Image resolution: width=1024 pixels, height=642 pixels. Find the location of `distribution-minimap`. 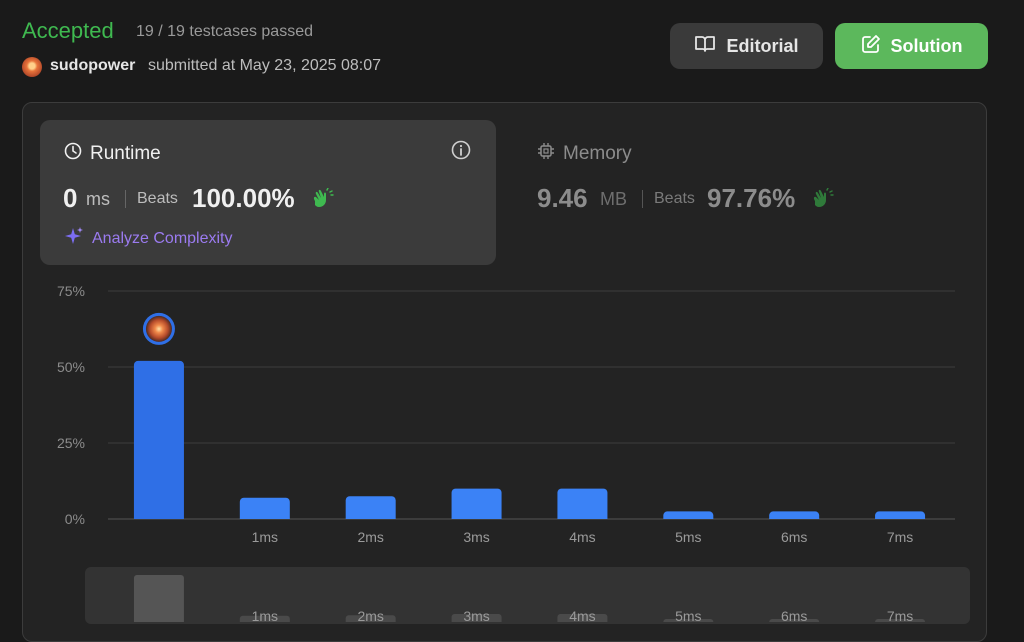

distribution-minimap is located at coordinates (527, 595).